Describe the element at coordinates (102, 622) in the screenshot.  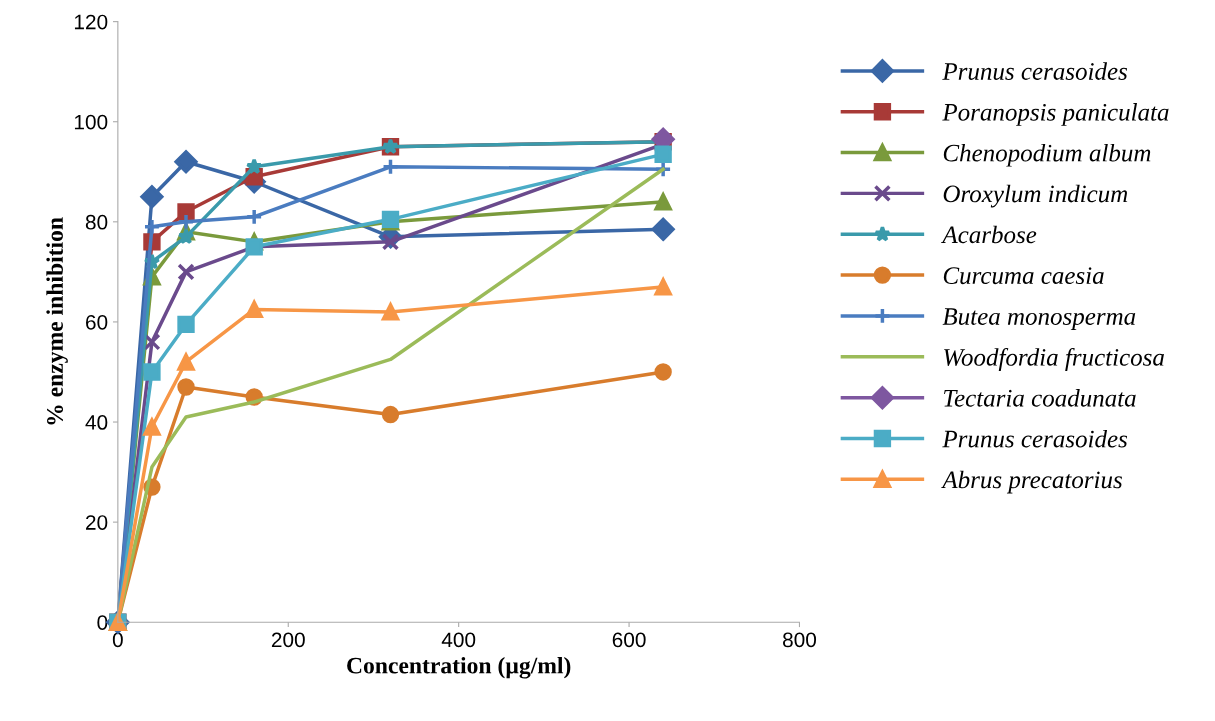
I see `y-tick-label: 0` at that location.